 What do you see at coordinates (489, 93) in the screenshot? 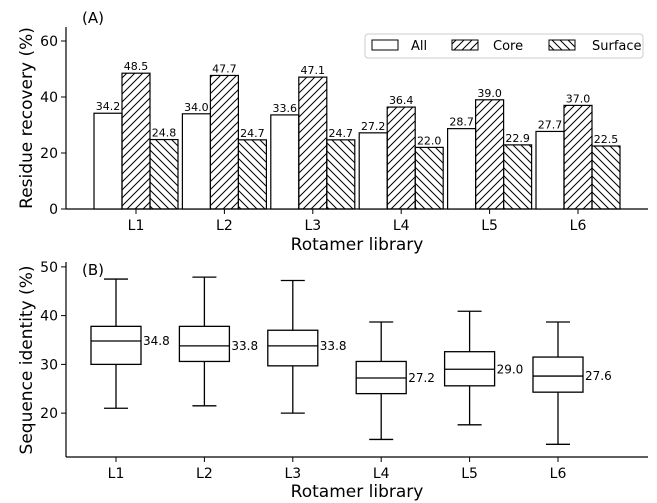
I see `bar-value-label: 39.0` at bounding box center [489, 93].